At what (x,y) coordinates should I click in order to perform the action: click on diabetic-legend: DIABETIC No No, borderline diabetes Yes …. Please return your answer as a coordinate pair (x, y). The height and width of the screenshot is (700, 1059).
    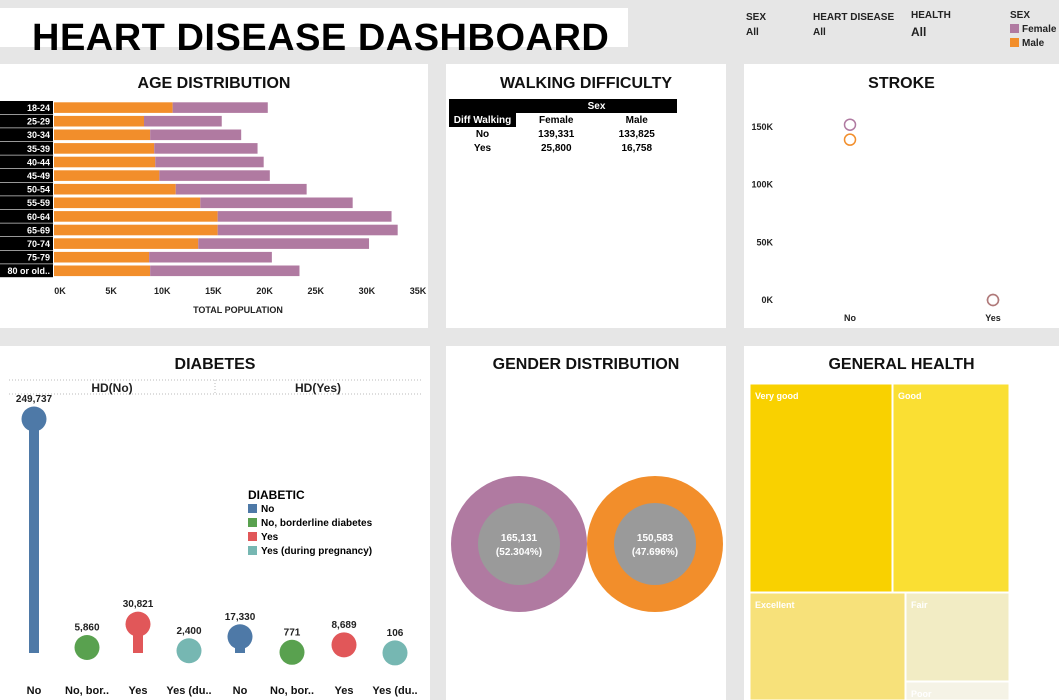
    Looking at the image, I should click on (310, 524).